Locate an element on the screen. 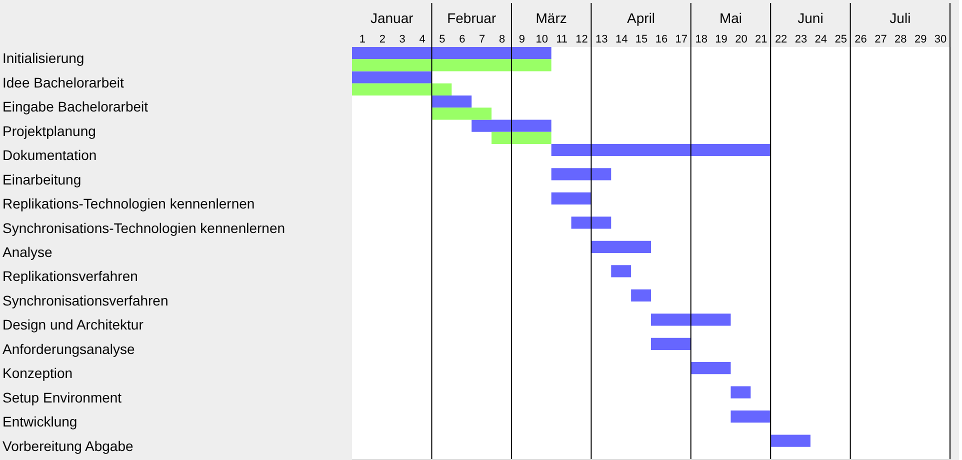 The image size is (962, 460). x-tick-label: 17 is located at coordinates (681, 40).